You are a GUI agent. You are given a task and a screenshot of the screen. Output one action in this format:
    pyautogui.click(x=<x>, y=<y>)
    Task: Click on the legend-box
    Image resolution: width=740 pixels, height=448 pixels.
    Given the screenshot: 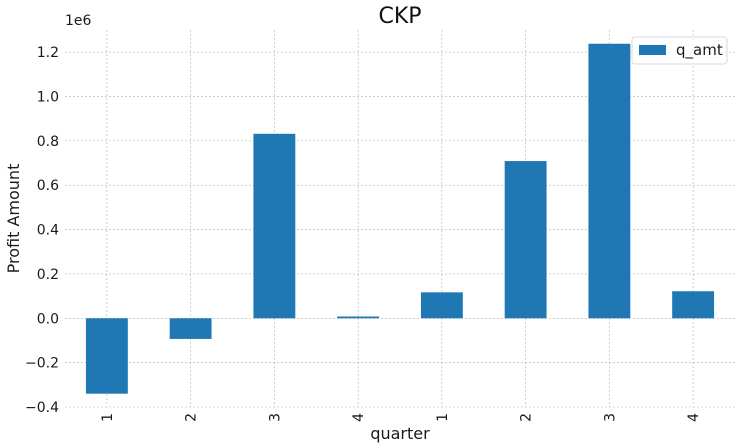 What is the action you would take?
    pyautogui.click(x=679, y=50)
    